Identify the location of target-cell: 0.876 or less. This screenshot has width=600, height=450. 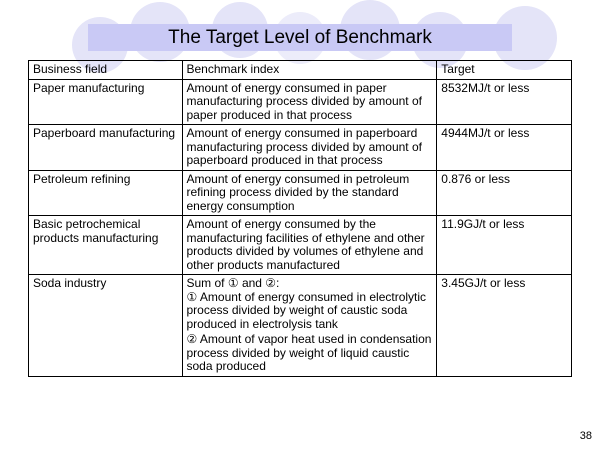
(504, 192).